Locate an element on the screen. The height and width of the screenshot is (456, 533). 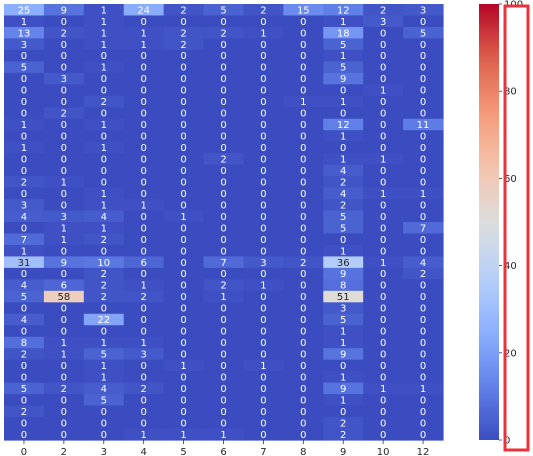
colorbar-gradient is located at coordinates (489, 222).